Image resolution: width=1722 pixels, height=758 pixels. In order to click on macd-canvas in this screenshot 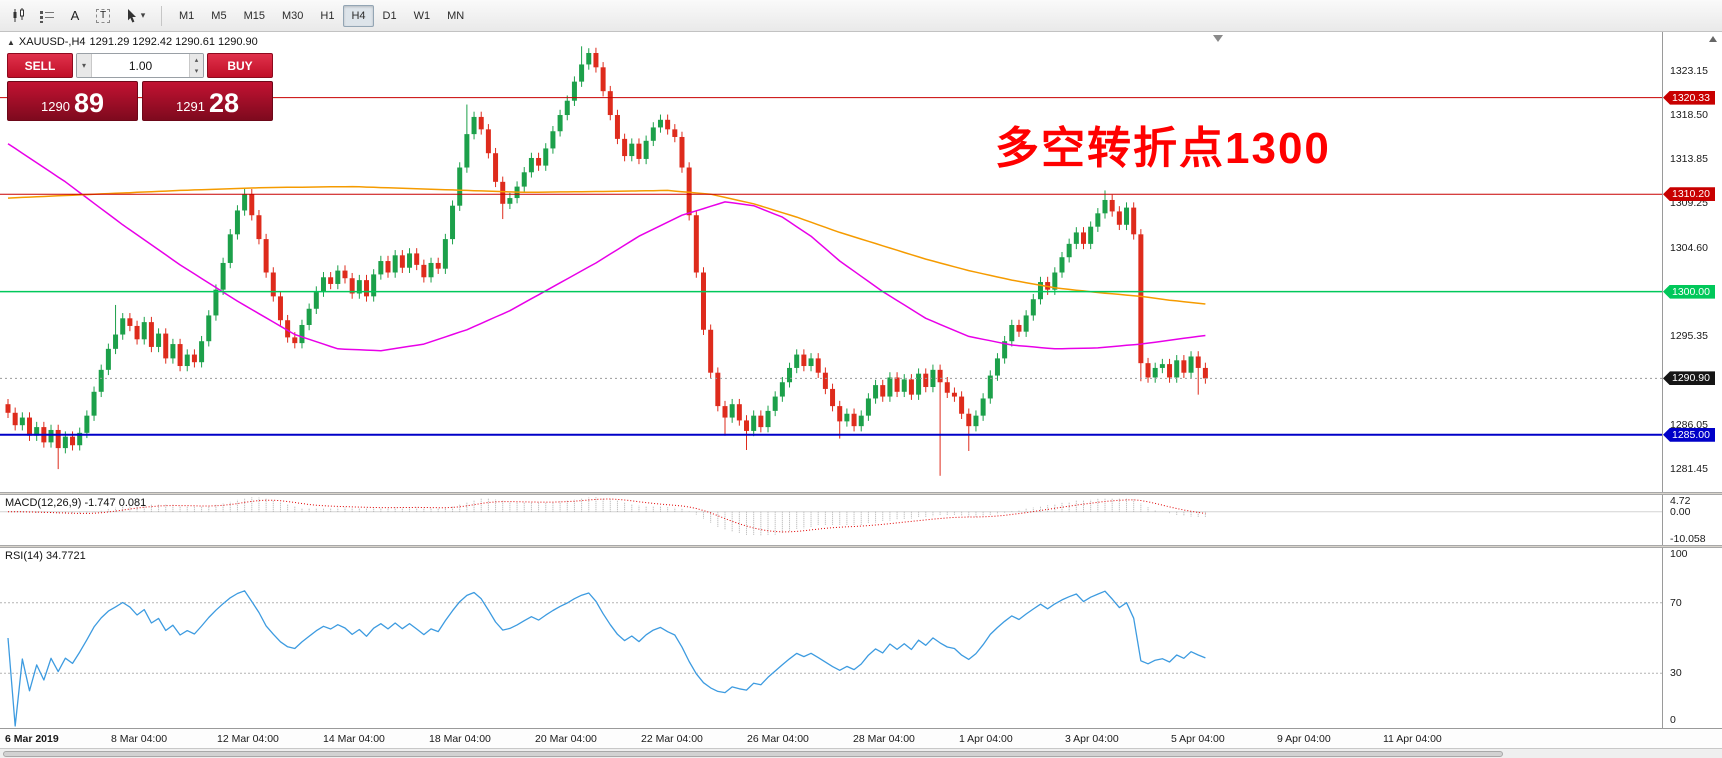, I will do `click(831, 520)`.